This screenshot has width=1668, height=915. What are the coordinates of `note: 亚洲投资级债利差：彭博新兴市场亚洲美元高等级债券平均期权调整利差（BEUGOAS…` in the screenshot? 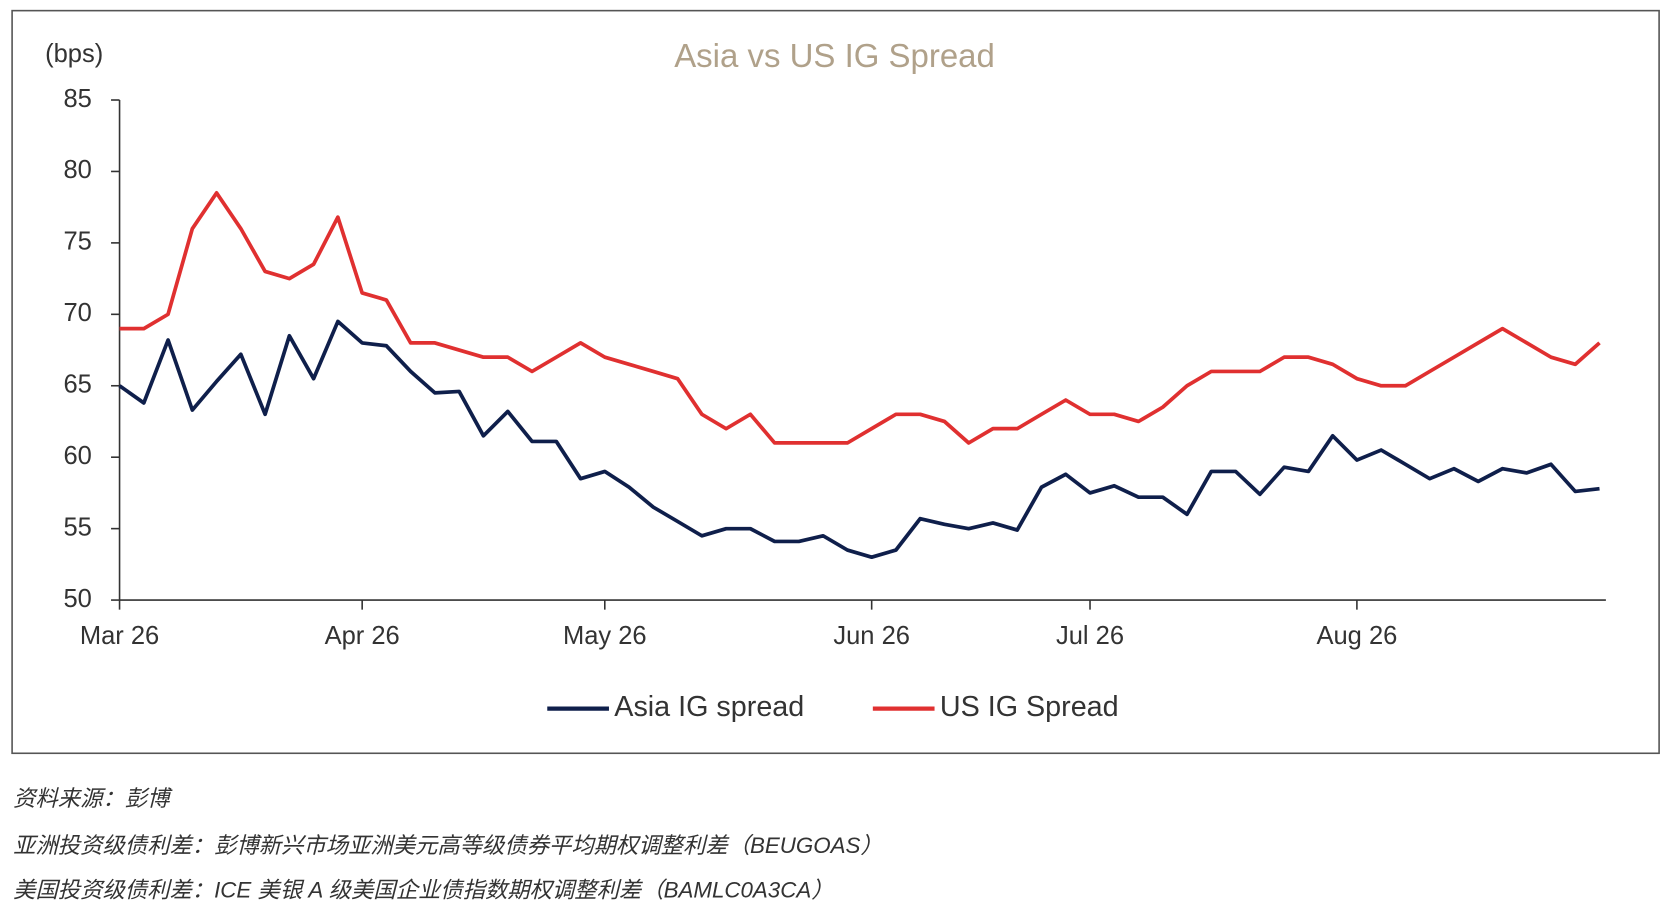 It's located at (448, 845).